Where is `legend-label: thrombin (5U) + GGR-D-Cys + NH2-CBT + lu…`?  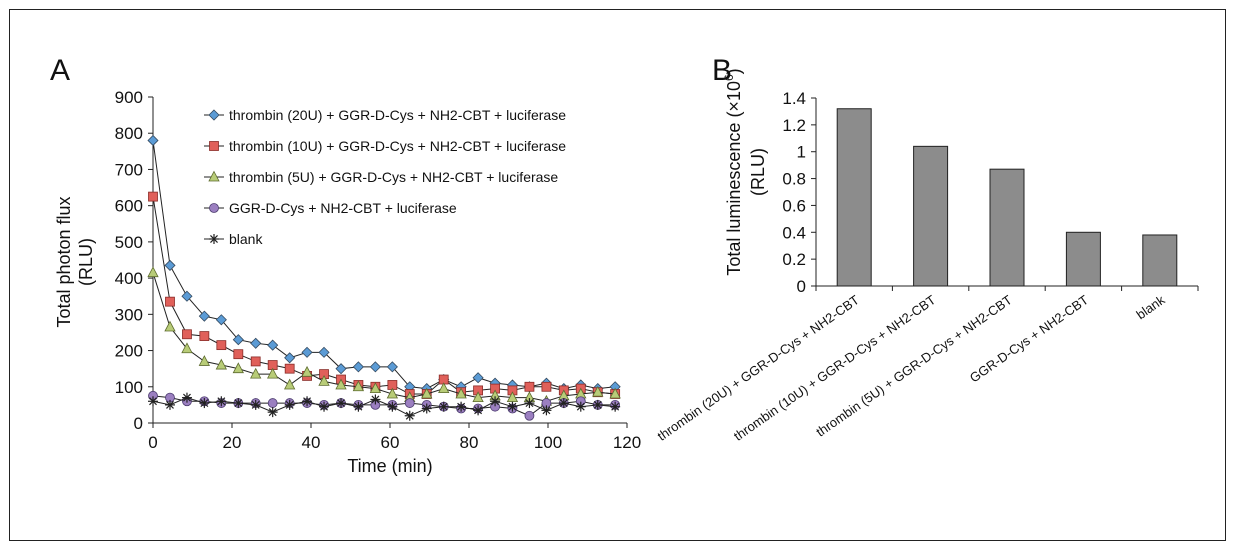 legend-label: thrombin (5U) + GGR-D-Cys + NH2-CBT + lu… is located at coordinates (393, 177).